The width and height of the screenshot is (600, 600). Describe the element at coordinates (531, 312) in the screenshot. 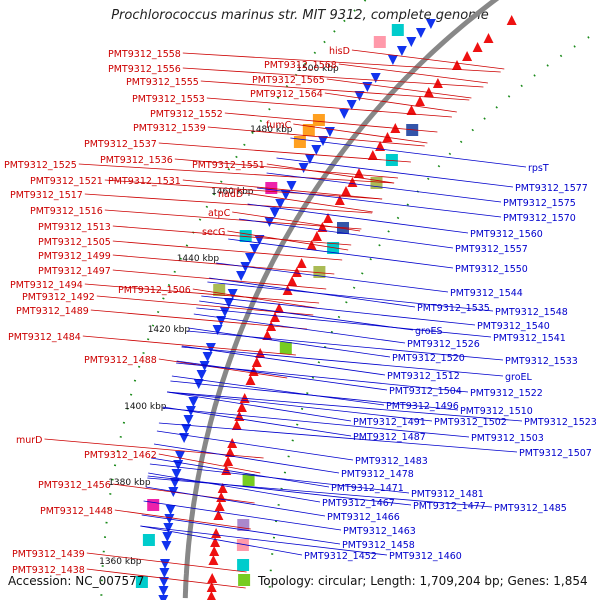

I see `reverse-gene-label: PMT9312_1548` at that location.